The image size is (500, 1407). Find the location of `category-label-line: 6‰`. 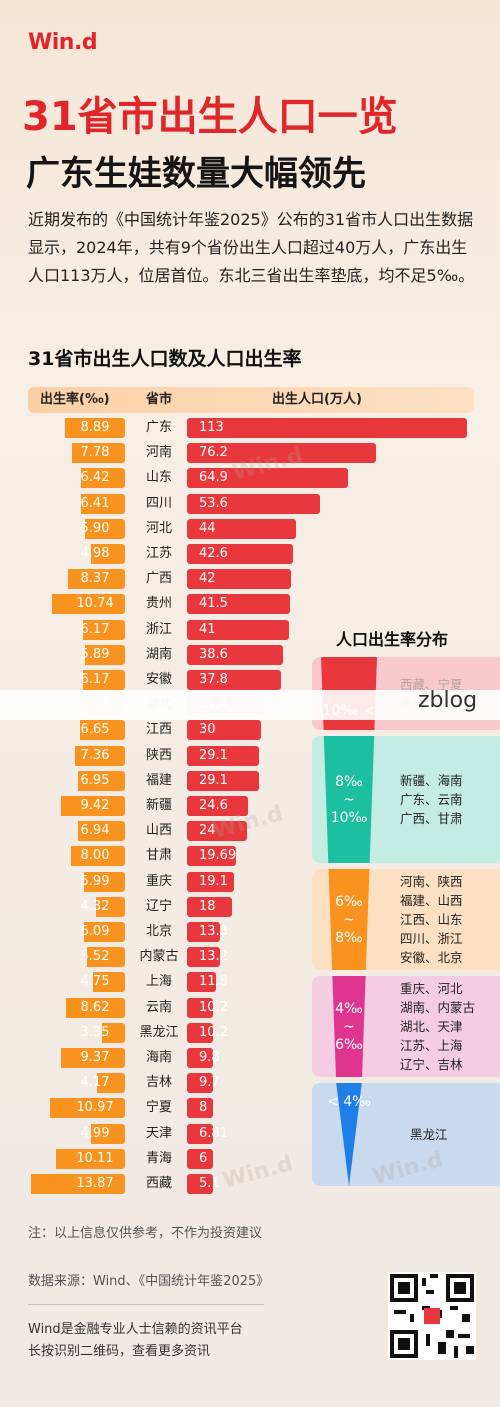

category-label-line: 6‰ is located at coordinates (349, 1044).